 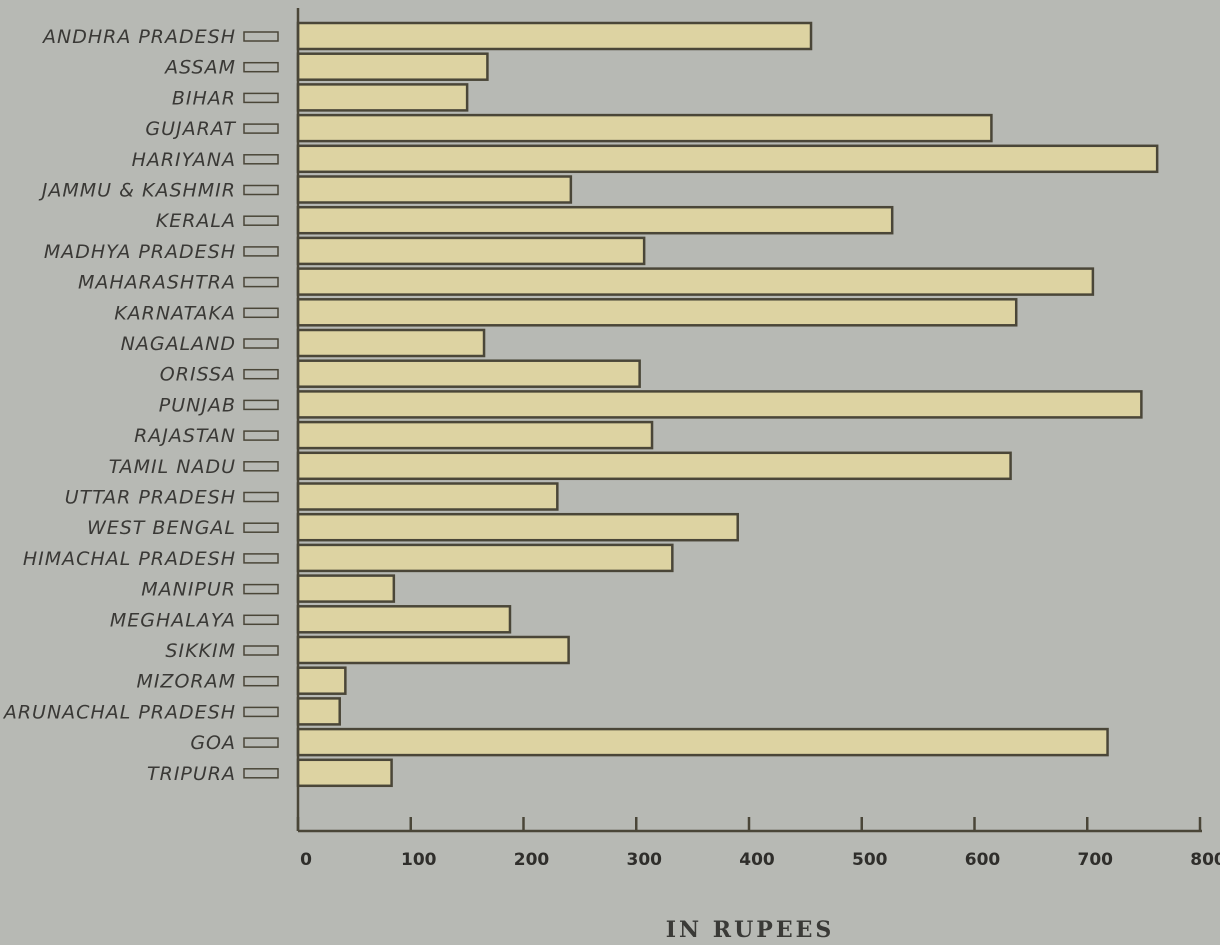 What do you see at coordinates (184, 160) in the screenshot?
I see `category-label: HARIYANA` at bounding box center [184, 160].